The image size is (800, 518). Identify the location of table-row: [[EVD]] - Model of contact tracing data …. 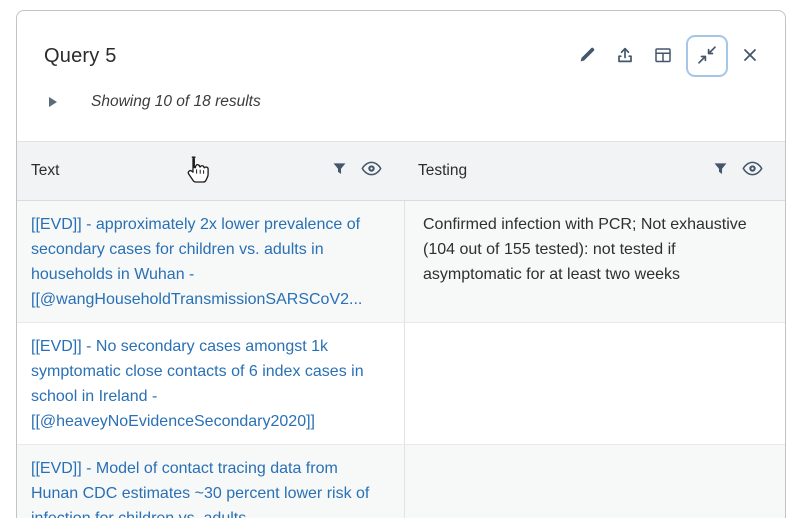
(401, 481).